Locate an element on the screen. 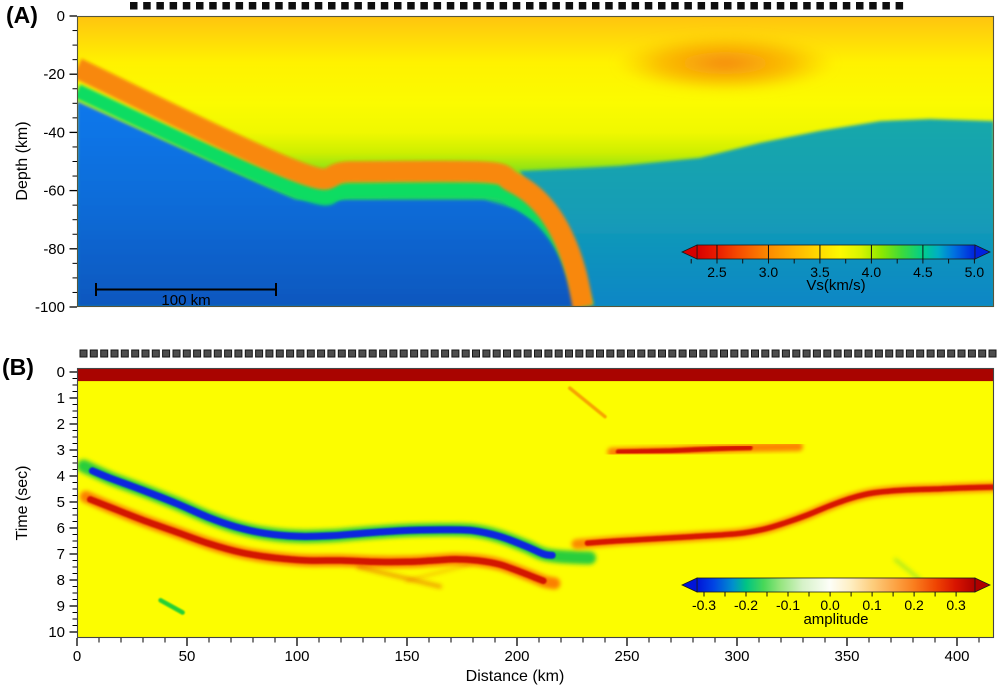 The image size is (1000, 692). green-streak-right is located at coordinates (907, 569).